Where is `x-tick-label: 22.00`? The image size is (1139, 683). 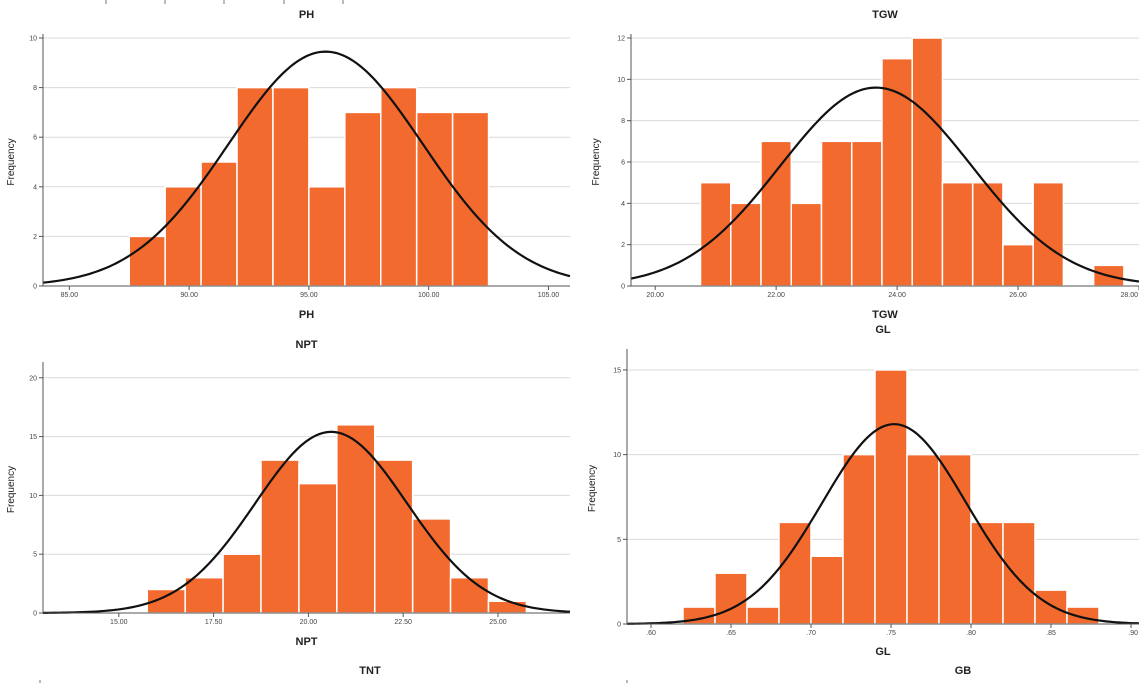 x-tick-label: 22.00 is located at coordinates (776, 295).